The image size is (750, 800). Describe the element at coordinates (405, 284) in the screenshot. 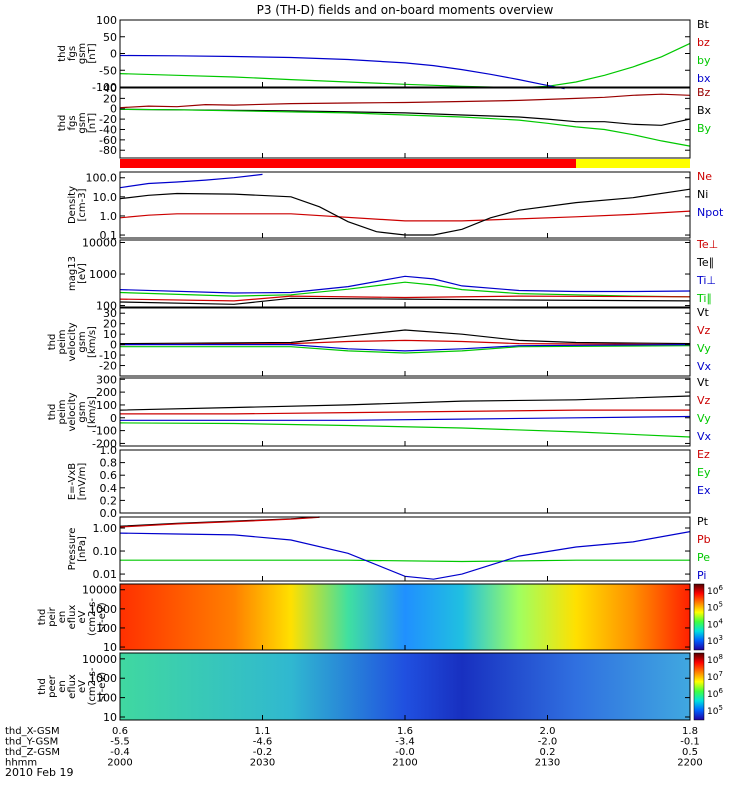

I see `series-Ti⊥` at that location.